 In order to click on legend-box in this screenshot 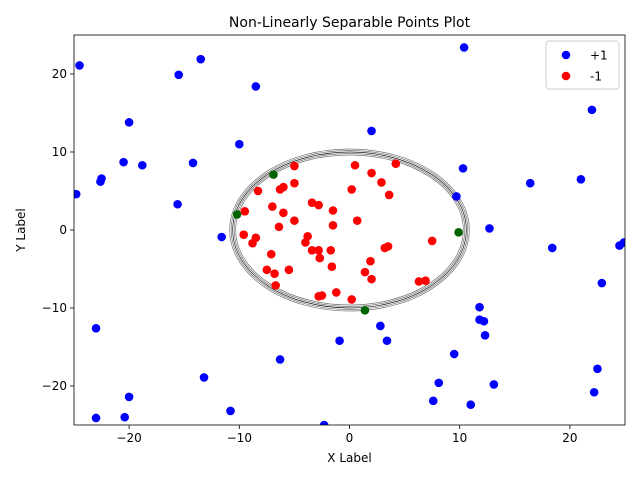, I will do `click(582, 65)`.